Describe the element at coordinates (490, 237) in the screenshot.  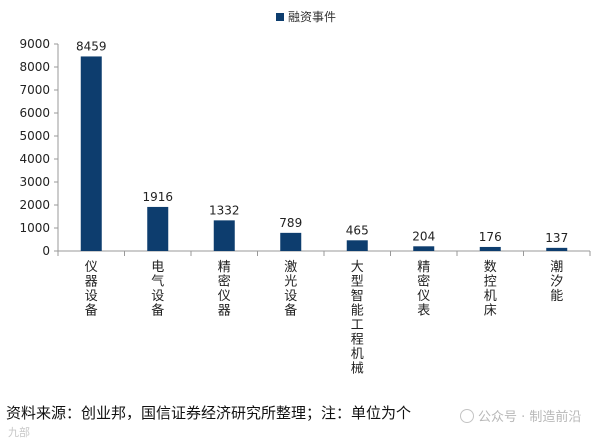
I see `data-label: 176` at that location.